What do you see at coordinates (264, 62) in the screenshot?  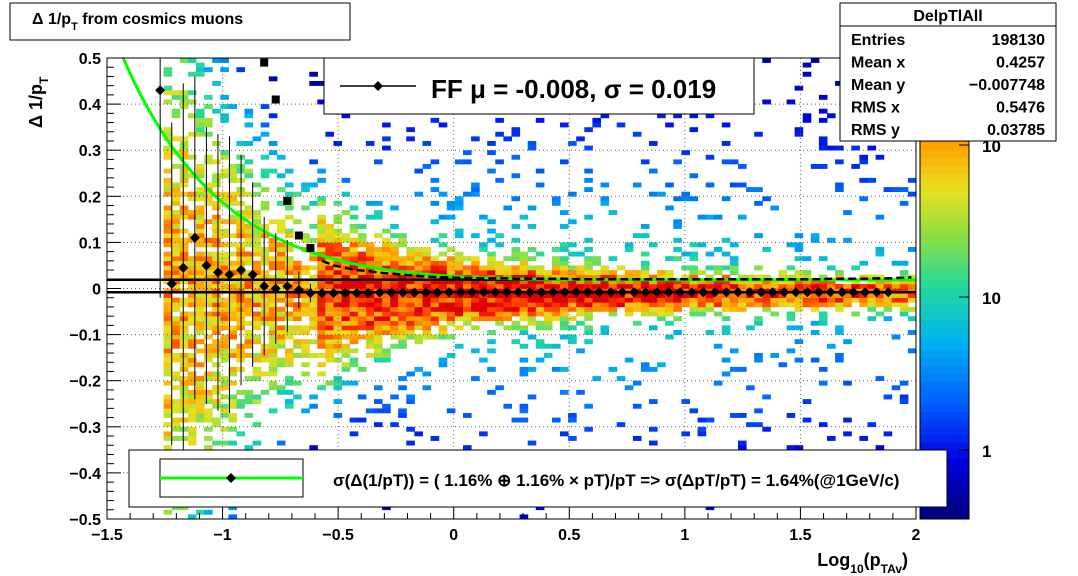 I see `rms-point` at bounding box center [264, 62].